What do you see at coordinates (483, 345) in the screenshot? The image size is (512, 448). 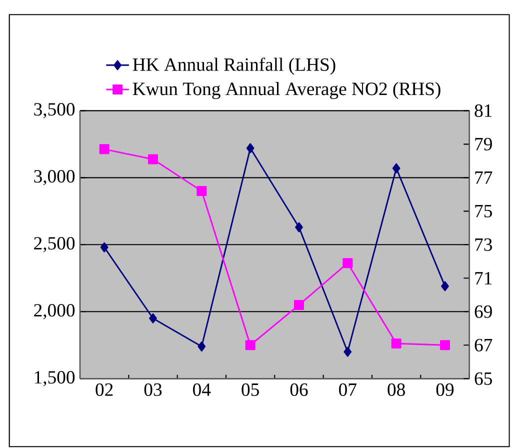 I see `y2-tick-label: 67` at bounding box center [483, 345].